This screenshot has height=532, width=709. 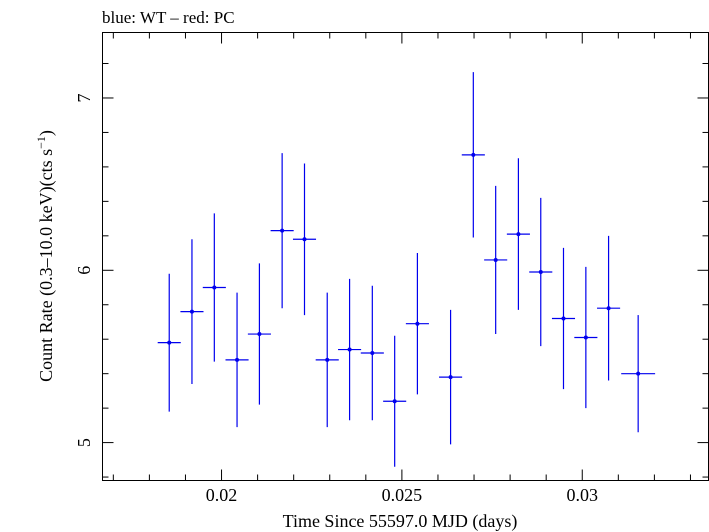 I want to click on y-axis-label: Count Rate (0.3–10.0 keV)(cts s−1), so click(x=45, y=256).